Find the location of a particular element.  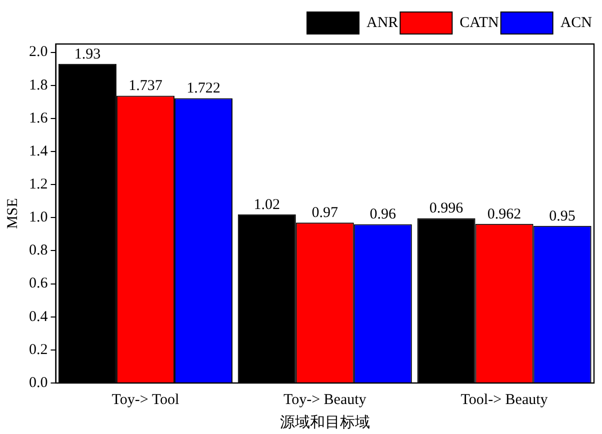

data-label: 1.93 is located at coordinates (87, 54).